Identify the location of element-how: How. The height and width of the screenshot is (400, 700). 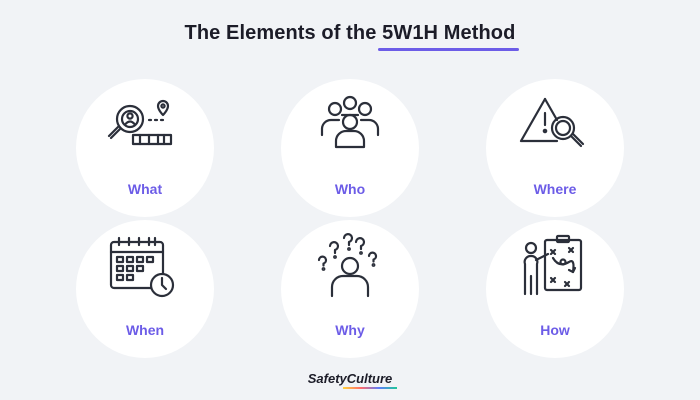
(555, 289).